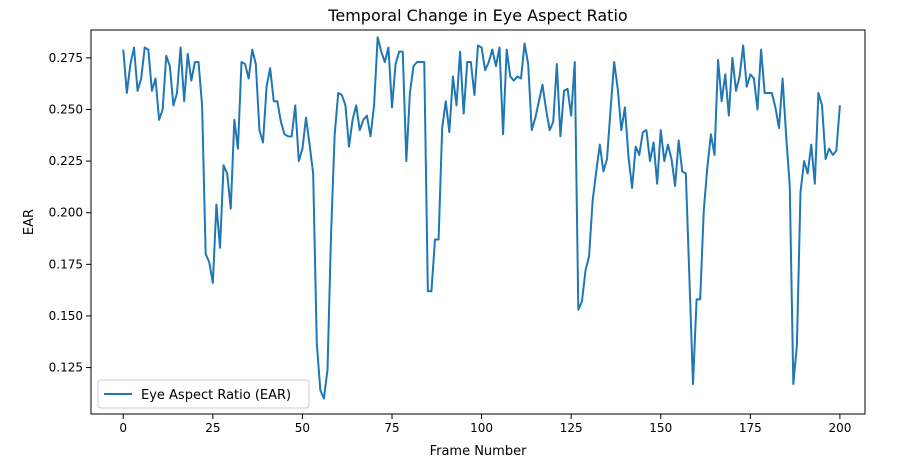  What do you see at coordinates (660, 428) in the screenshot?
I see `x-tick-label: 150` at bounding box center [660, 428].